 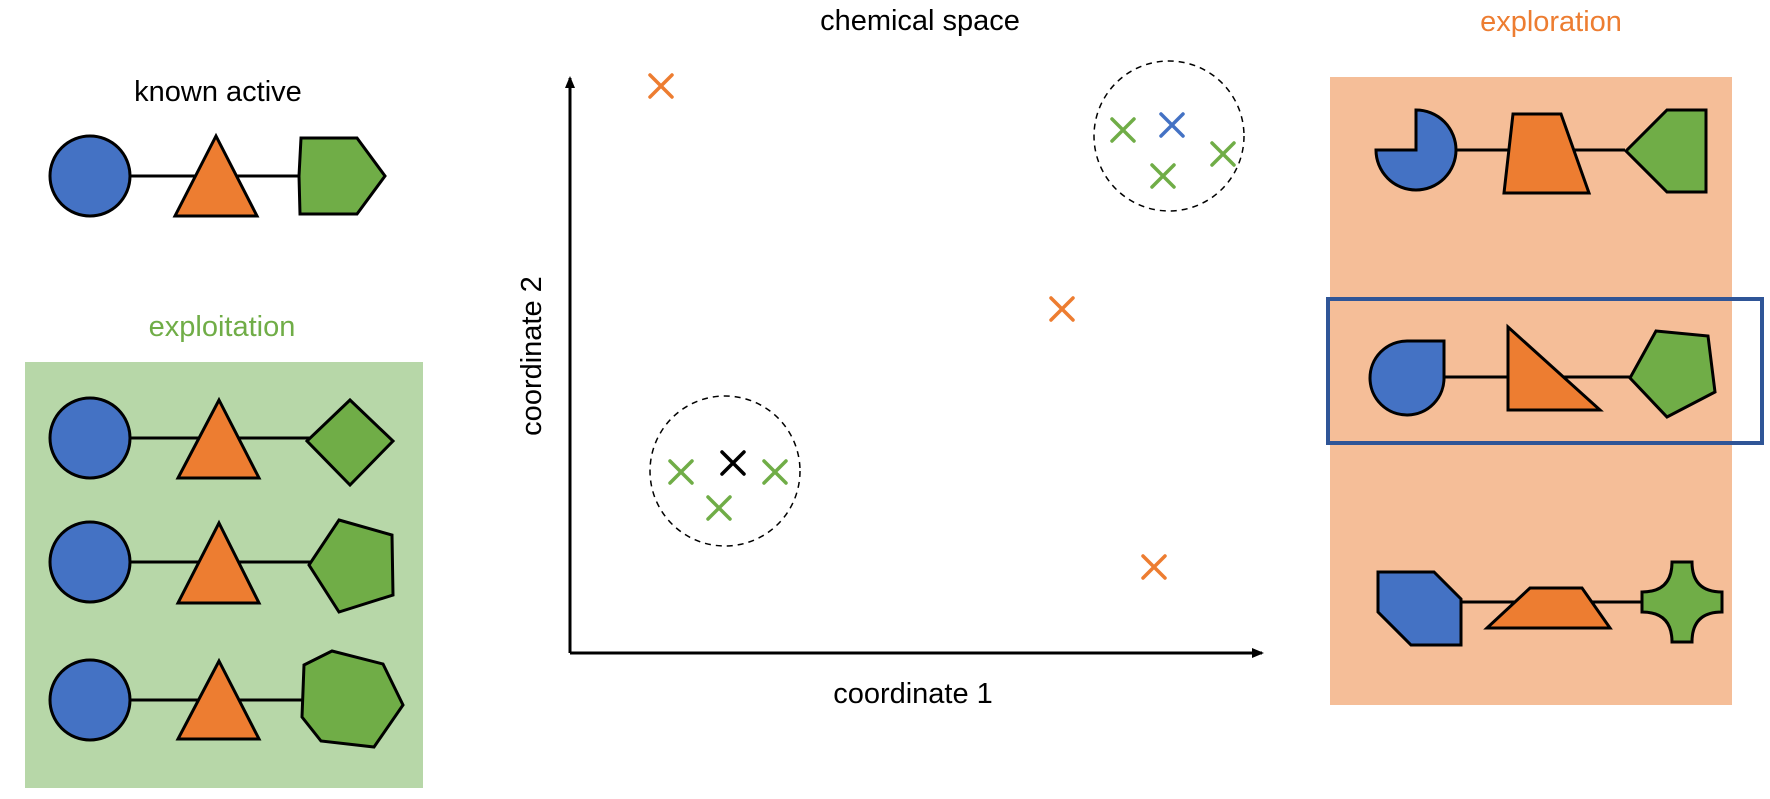 What do you see at coordinates (1548, 608) in the screenshot?
I see `flat-trapezoid-icon` at bounding box center [1548, 608].